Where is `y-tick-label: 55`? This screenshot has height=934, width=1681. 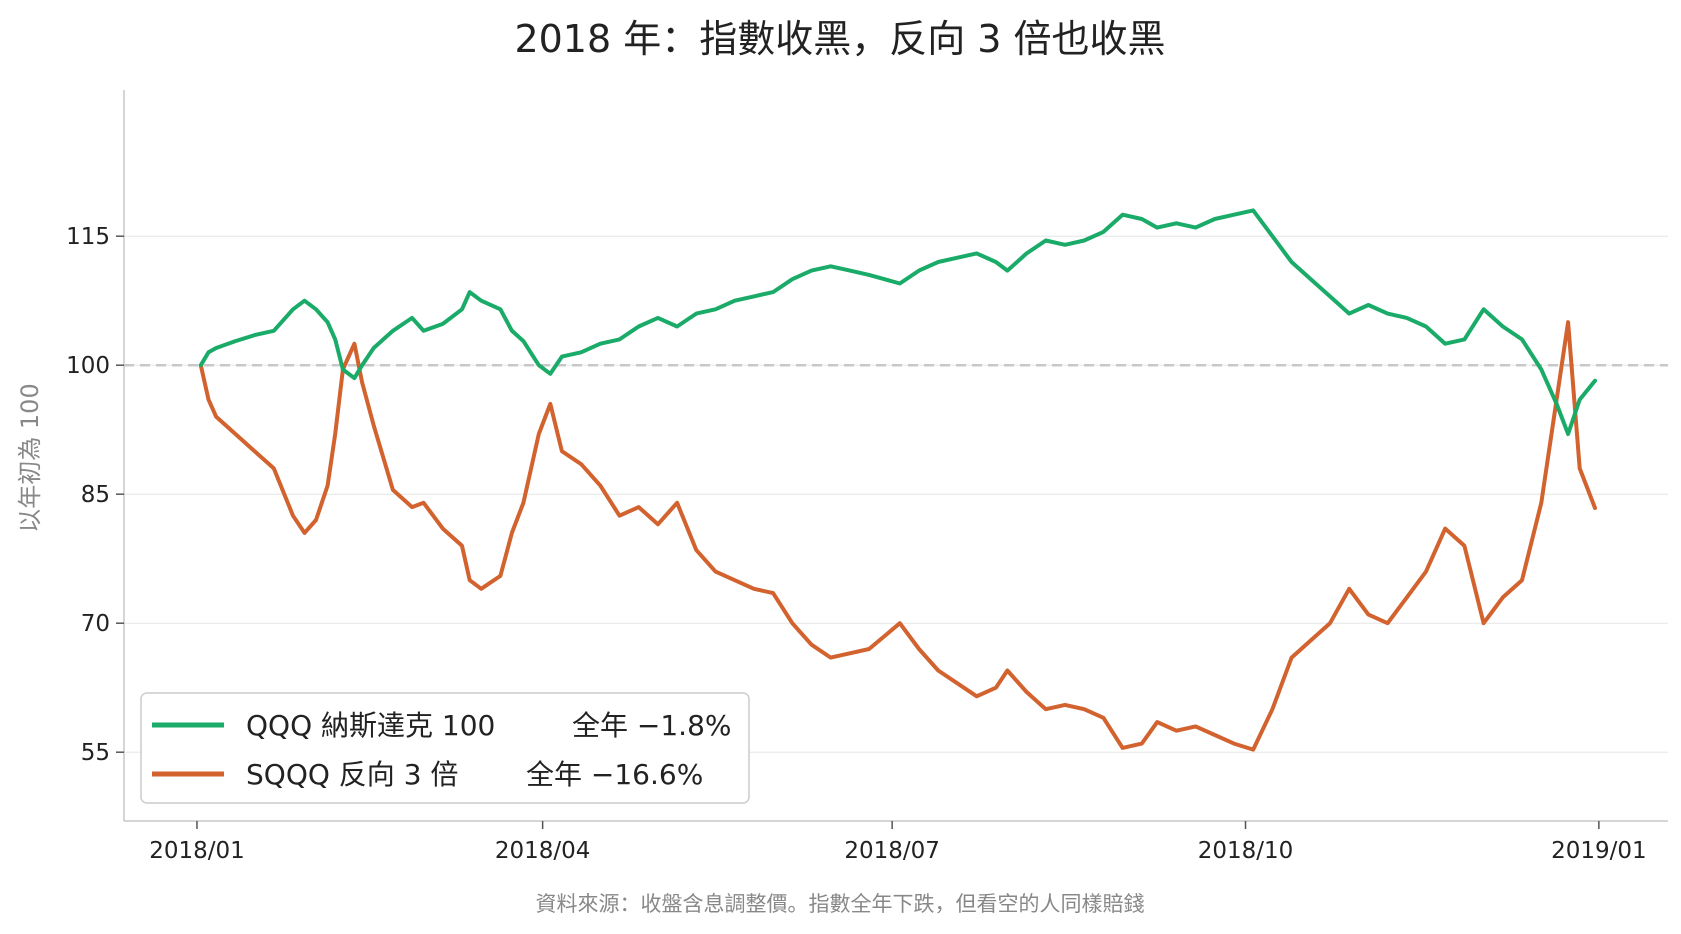 y-tick-label: 55 is located at coordinates (95, 753).